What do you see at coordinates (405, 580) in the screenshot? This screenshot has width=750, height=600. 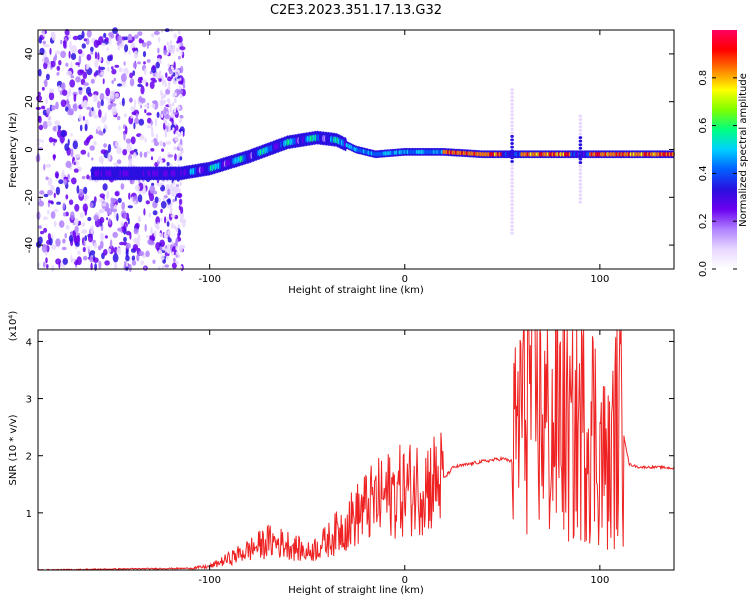 I see `snr-x-tick-label: 0` at bounding box center [405, 580].